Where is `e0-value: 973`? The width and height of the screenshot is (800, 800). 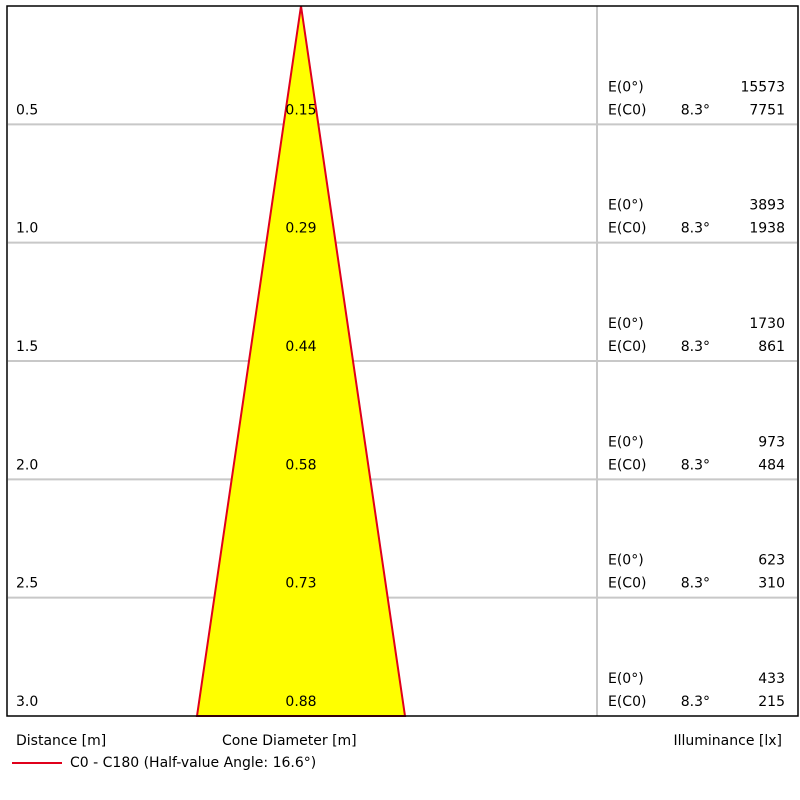 e0-value: 973 is located at coordinates (771, 442).